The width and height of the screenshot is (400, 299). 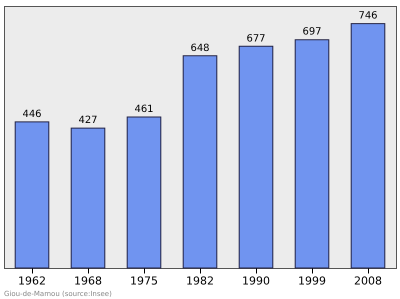 What do you see at coordinates (200, 48) in the screenshot?
I see `data-label: 648` at bounding box center [200, 48].